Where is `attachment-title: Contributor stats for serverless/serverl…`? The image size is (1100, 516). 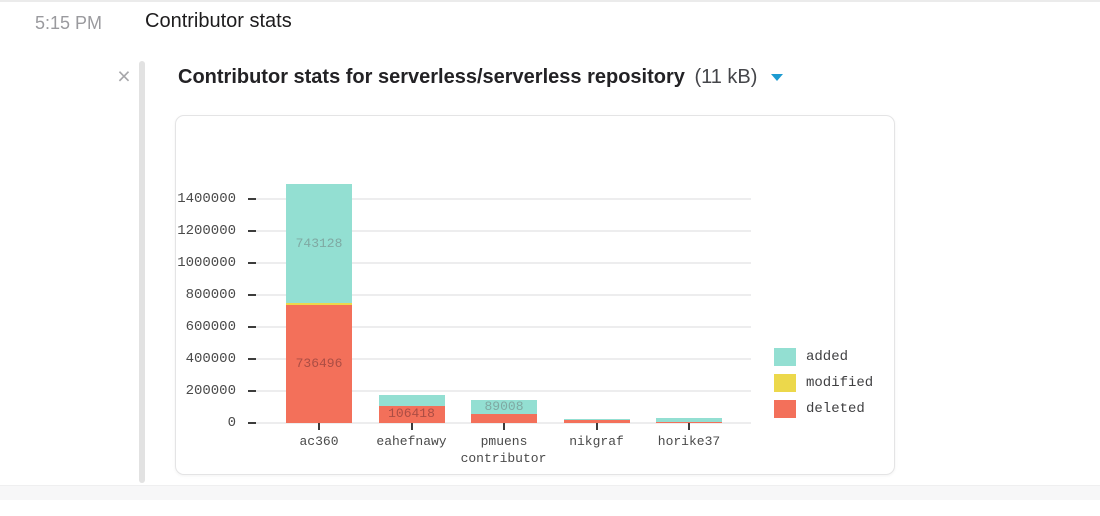
attachment-title: Contributor stats for serverless/serverl… is located at coordinates (480, 77).